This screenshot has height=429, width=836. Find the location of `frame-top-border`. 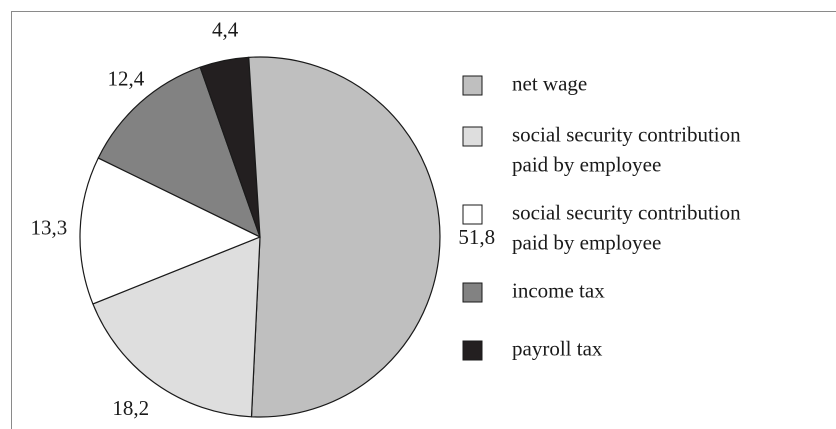

frame-top-border is located at coordinates (423, 11).